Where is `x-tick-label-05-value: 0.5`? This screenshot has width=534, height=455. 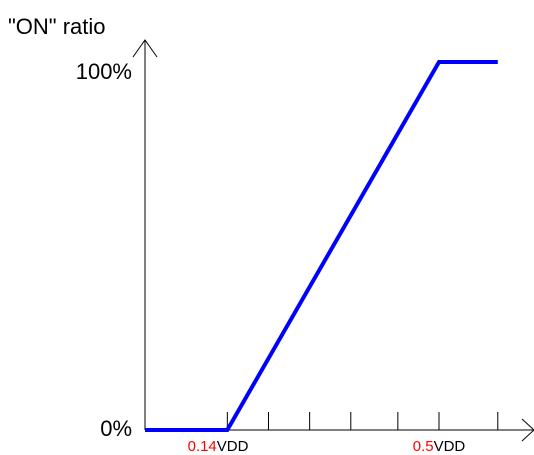 x-tick-label-05-value: 0.5 is located at coordinates (423, 446).